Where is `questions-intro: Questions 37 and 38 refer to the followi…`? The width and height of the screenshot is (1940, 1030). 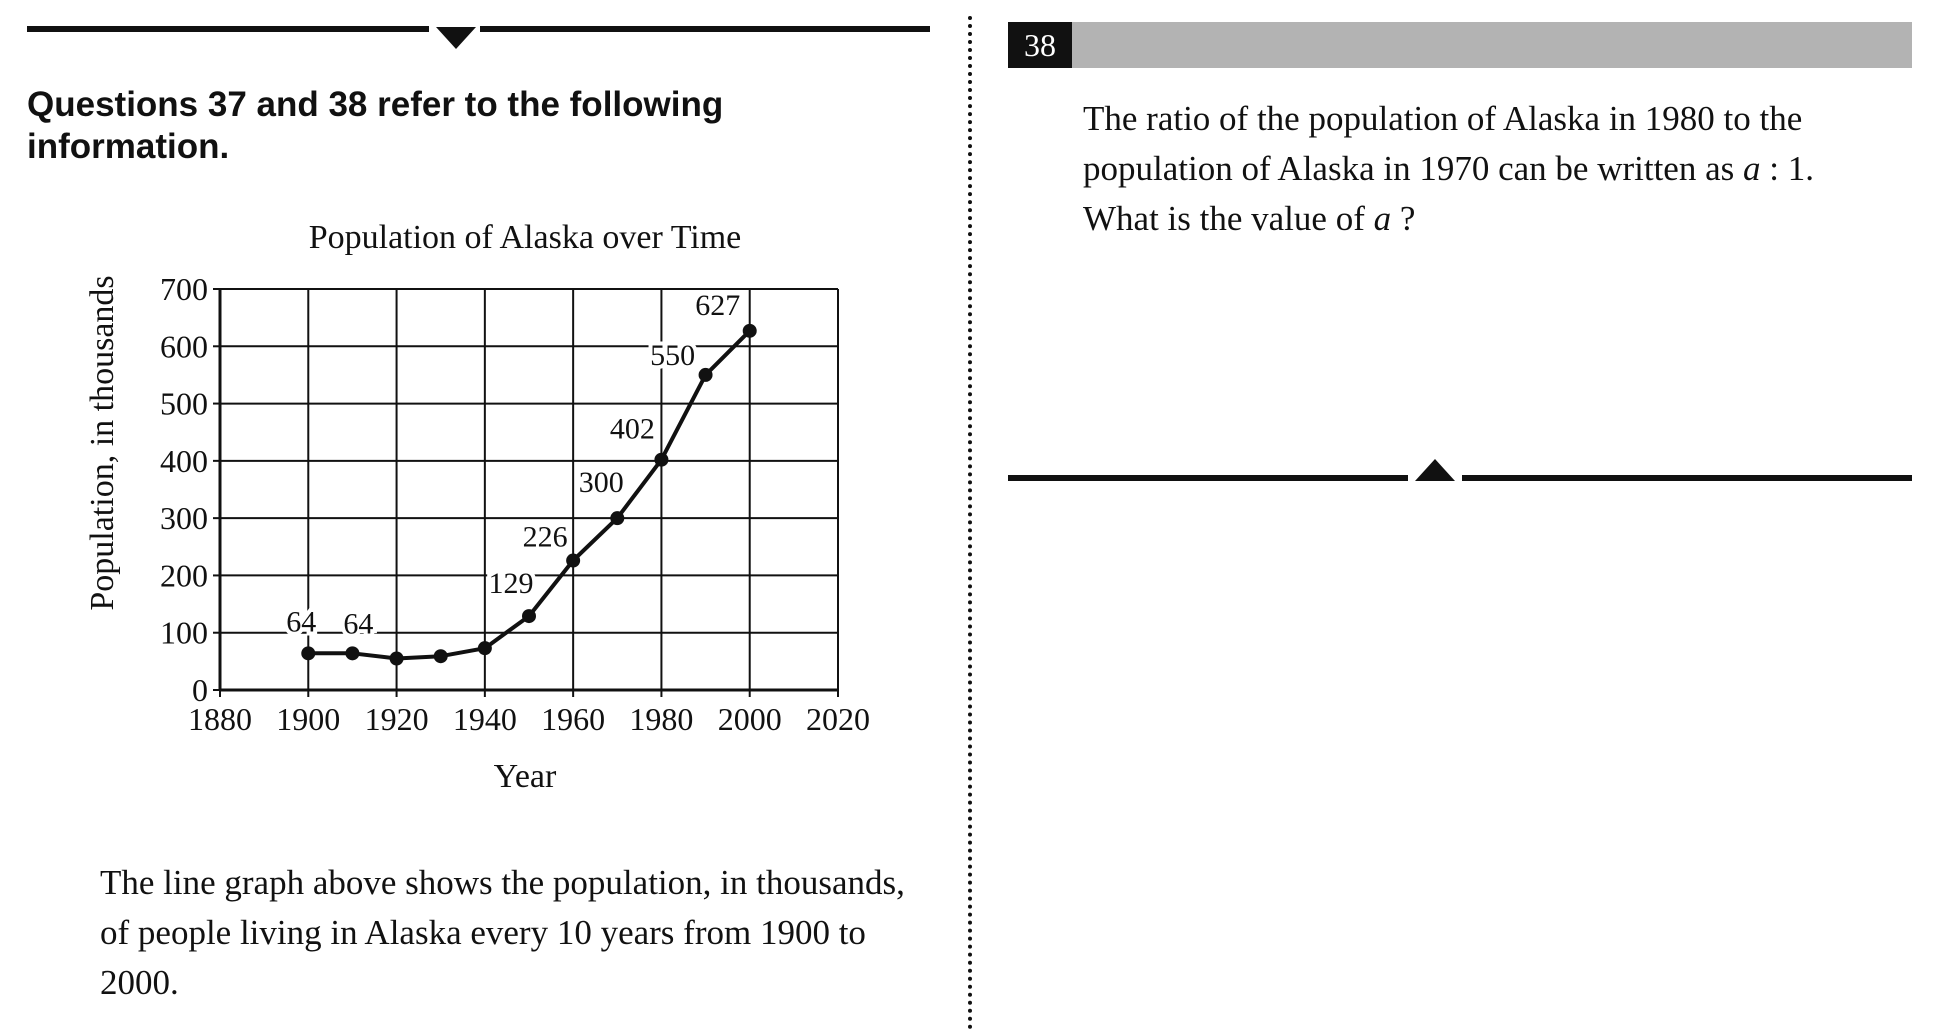 questions-intro: Questions 37 and 38 refer to the followi… is located at coordinates (375, 125).